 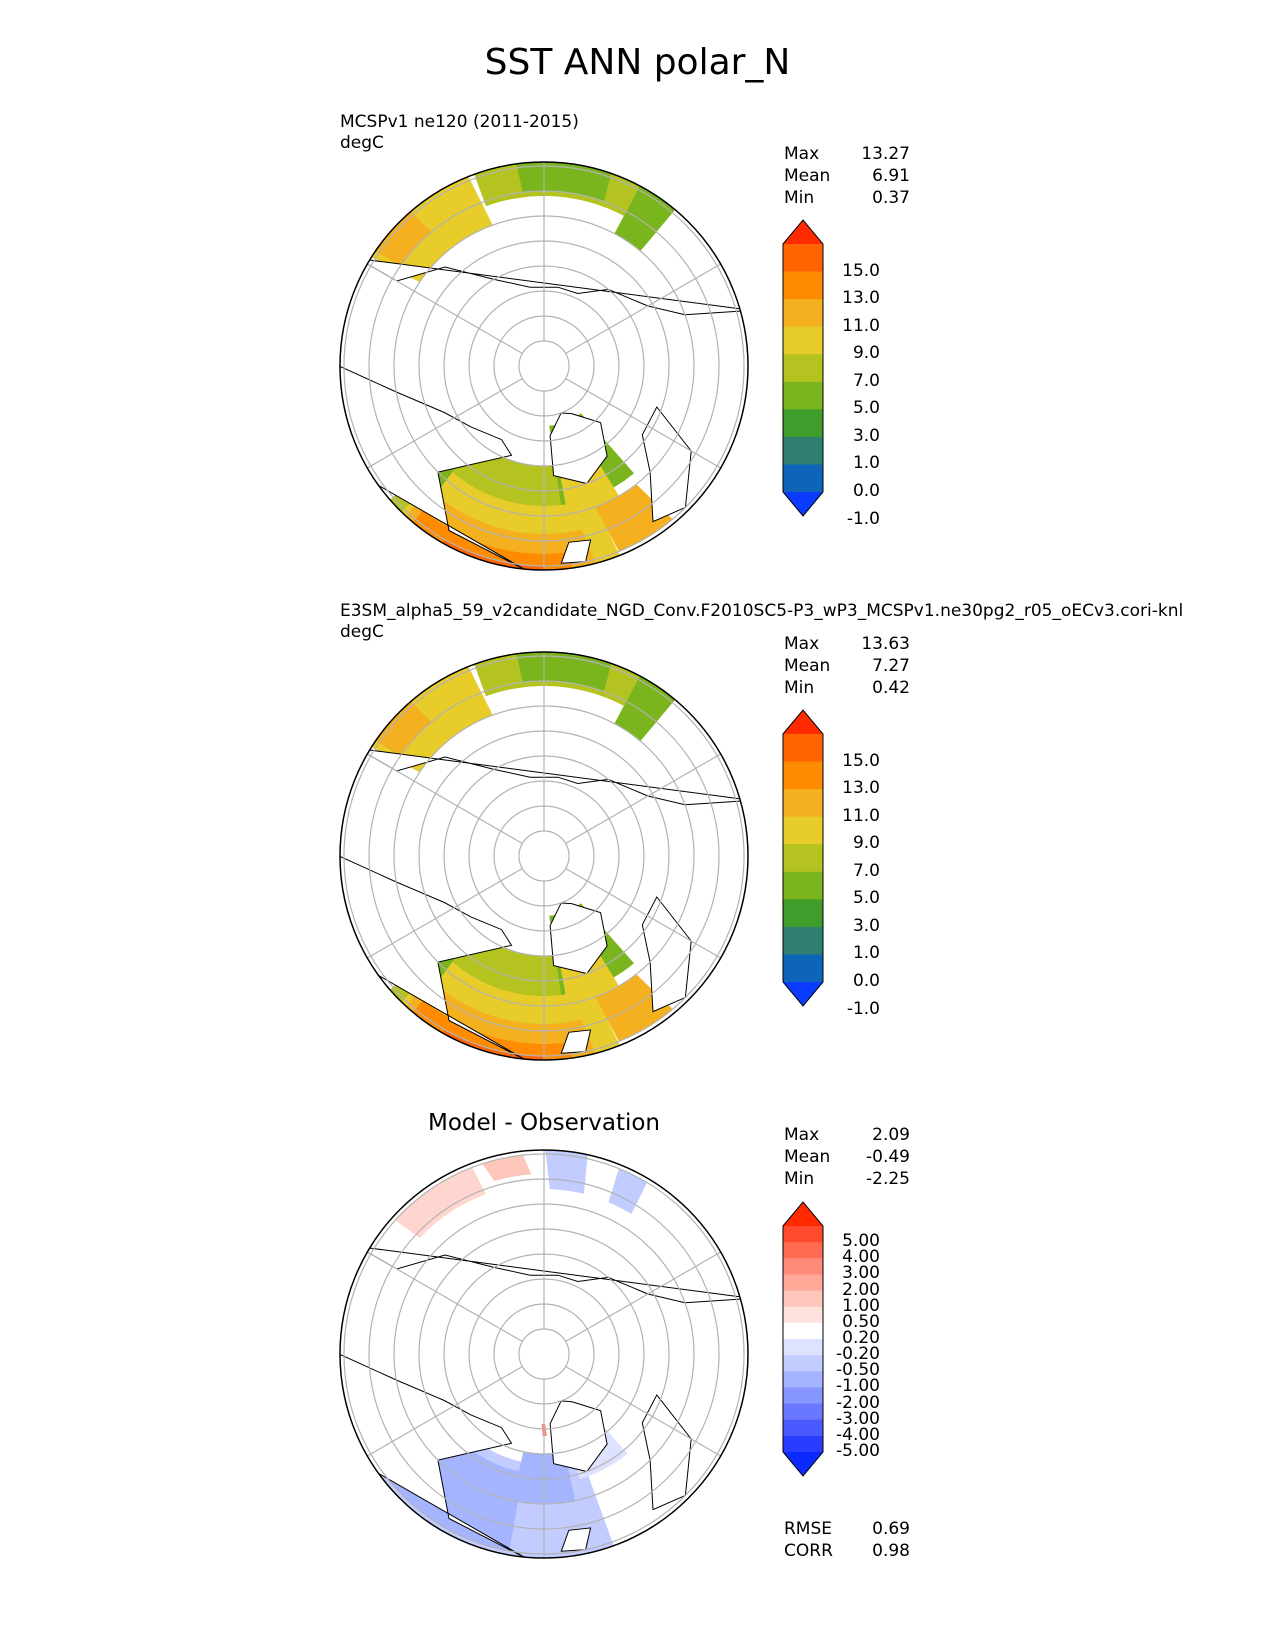 I want to click on colorbar-tick-label: 3.00, so click(x=861, y=1273).